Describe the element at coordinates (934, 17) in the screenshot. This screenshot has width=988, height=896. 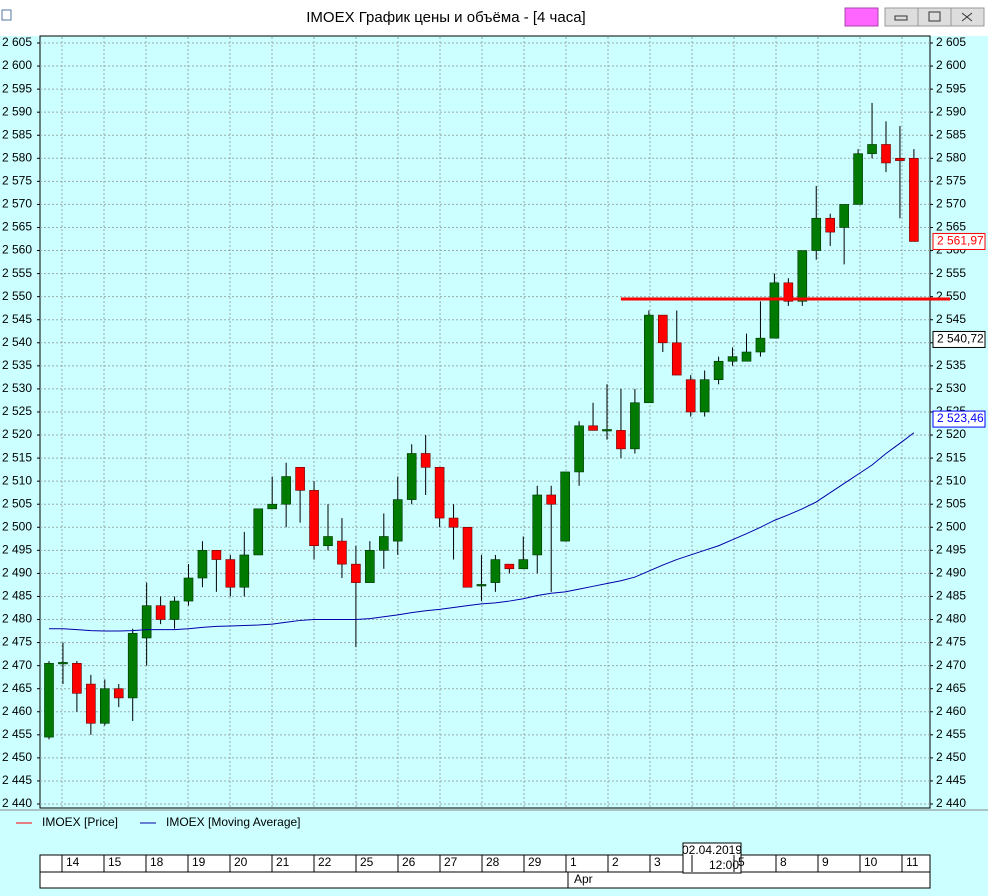
I see `maximize-button` at that location.